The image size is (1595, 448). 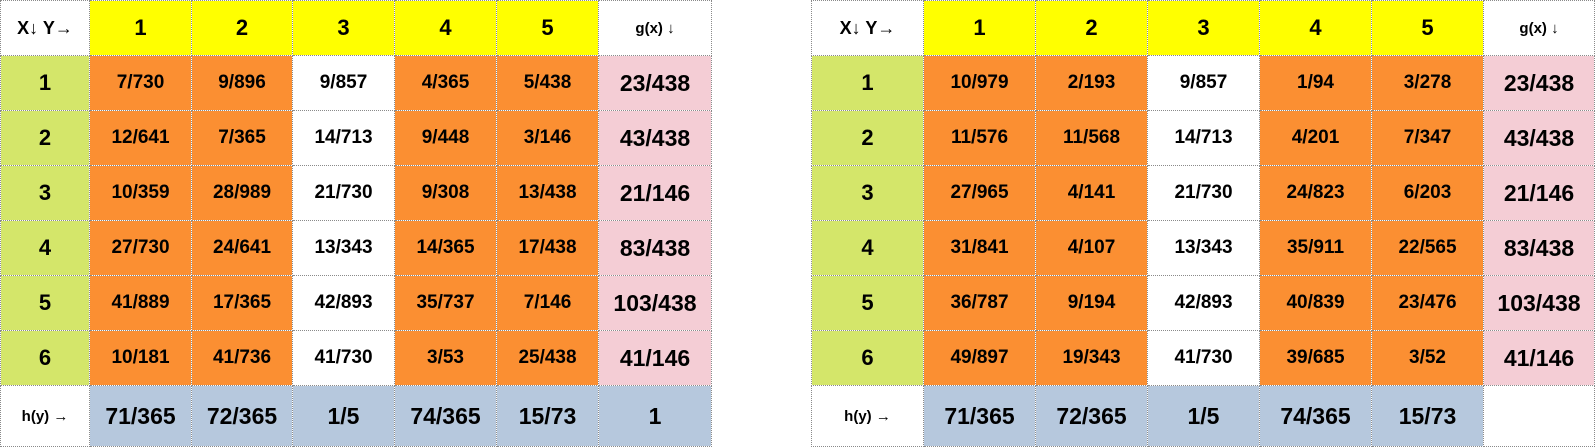 What do you see at coordinates (1539, 248) in the screenshot?
I see `g-value: 83/438` at bounding box center [1539, 248].